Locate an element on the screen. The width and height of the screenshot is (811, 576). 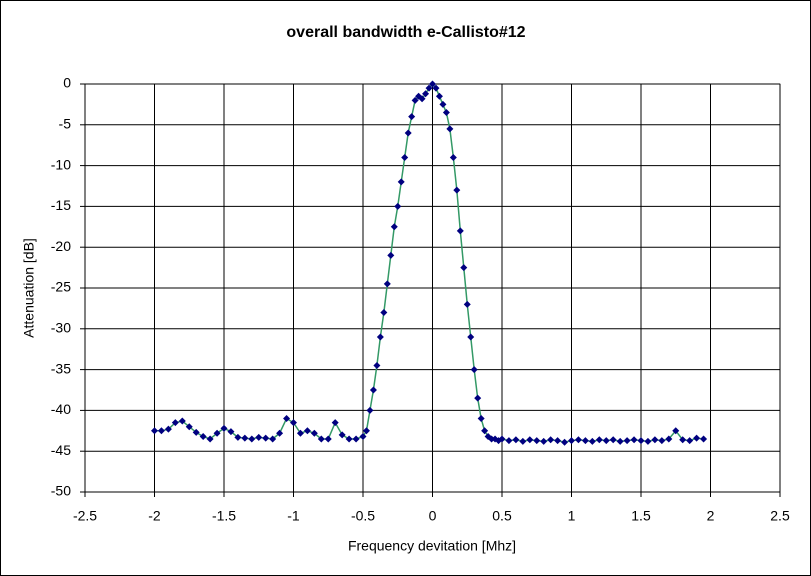
y-tick-label: -30 is located at coordinates (61, 328).